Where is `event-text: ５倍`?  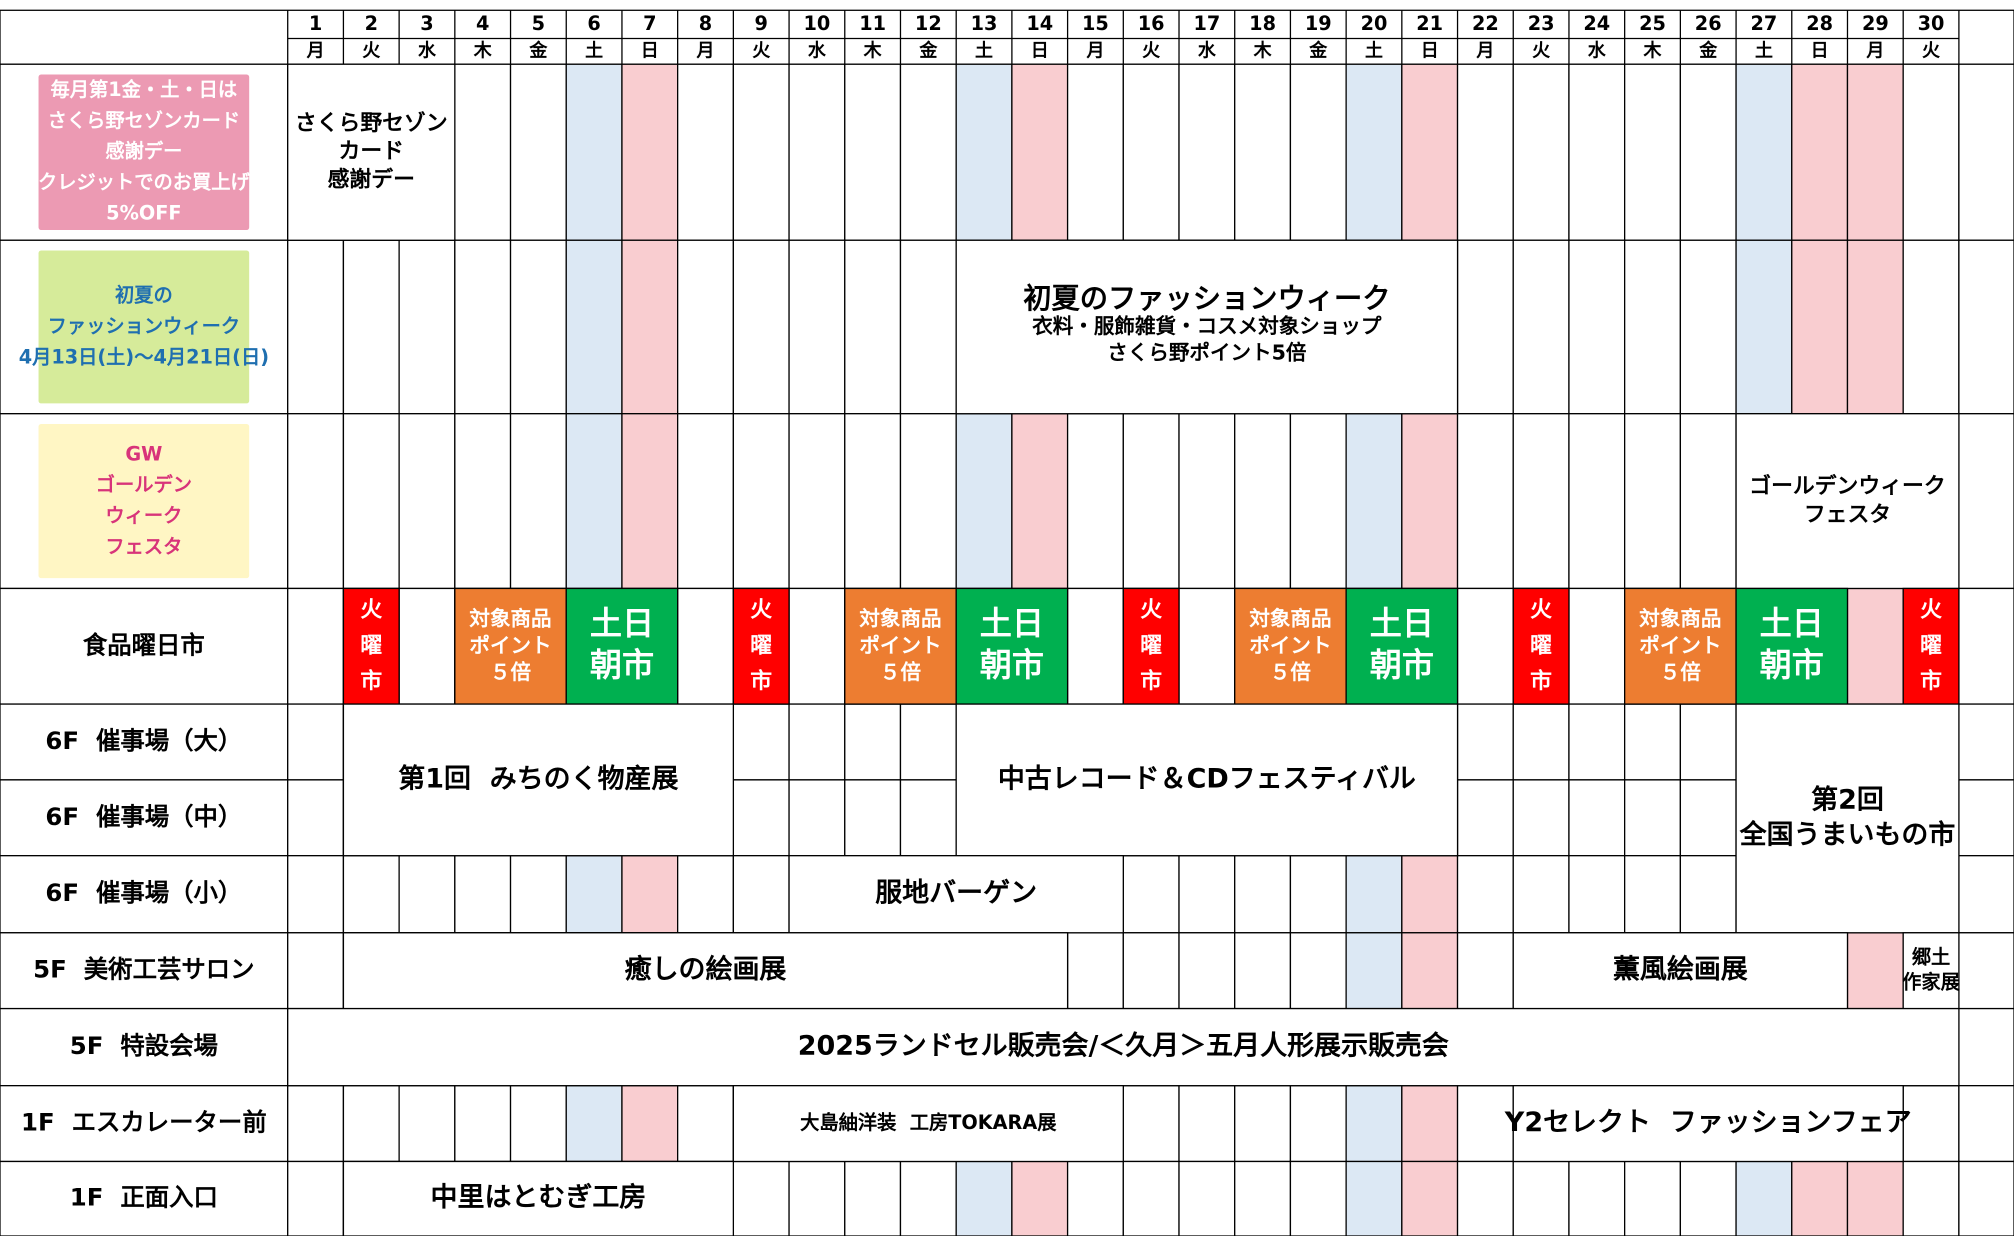 event-text: ５倍 is located at coordinates (901, 672).